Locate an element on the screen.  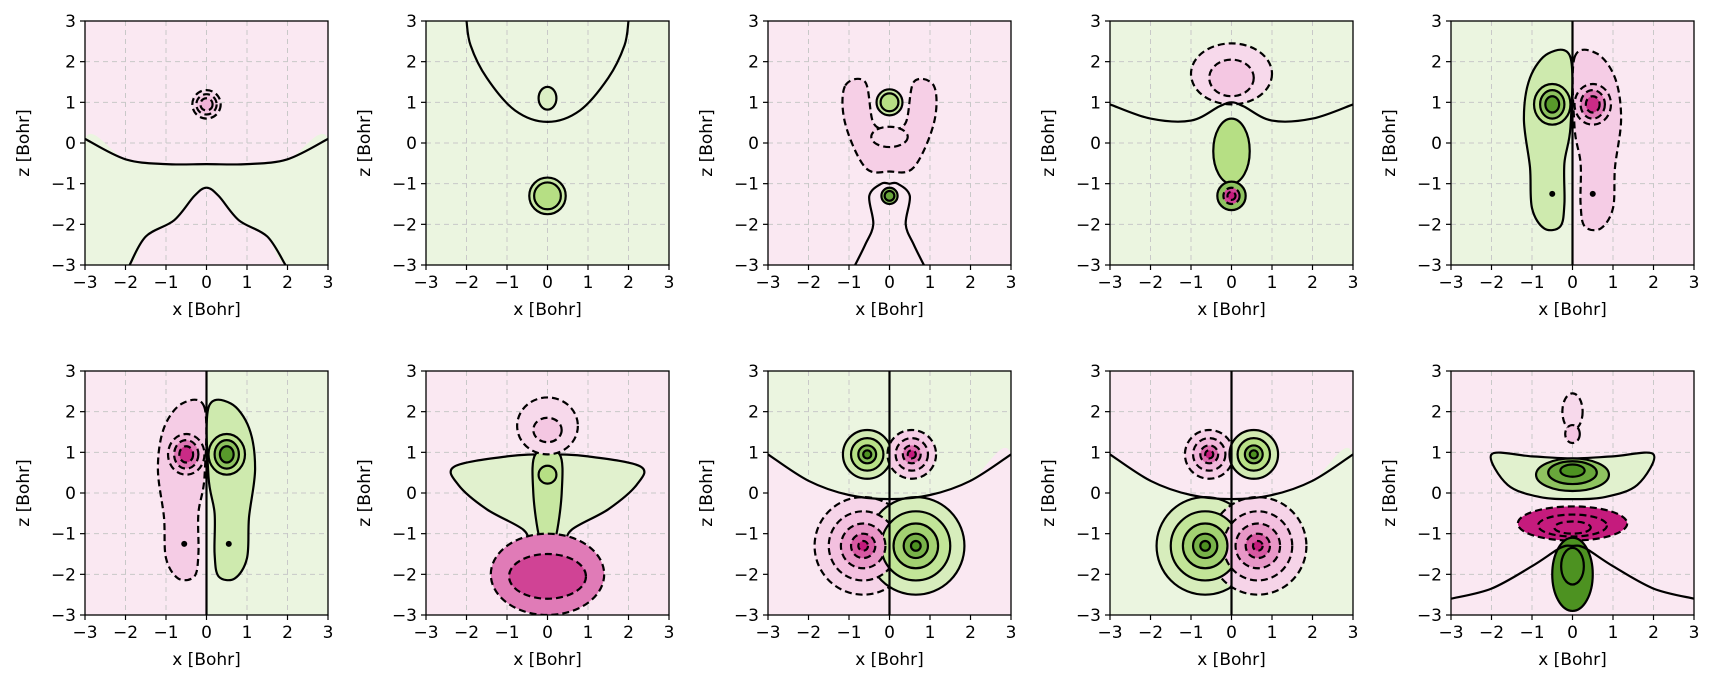
subplot-3: −3 −2 −1 0 1 2 3 −3 −2 −1 0 1 2 3 x [Bohr] z [Bohr] is located at coordinates (856, 166).